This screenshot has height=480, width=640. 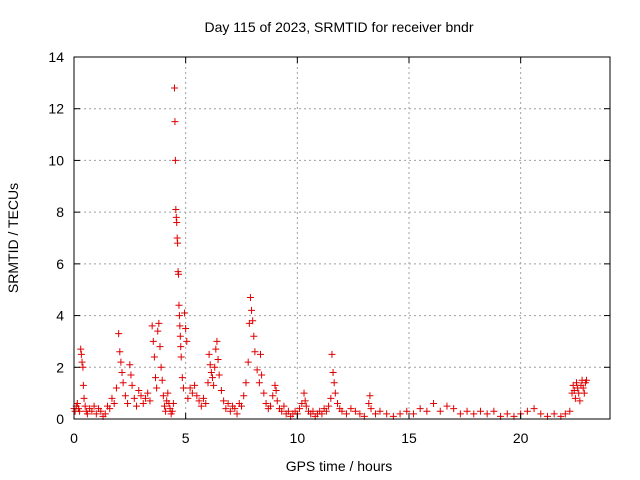 What do you see at coordinates (60, 264) in the screenshot?
I see `y-tick-label: 6` at bounding box center [60, 264].